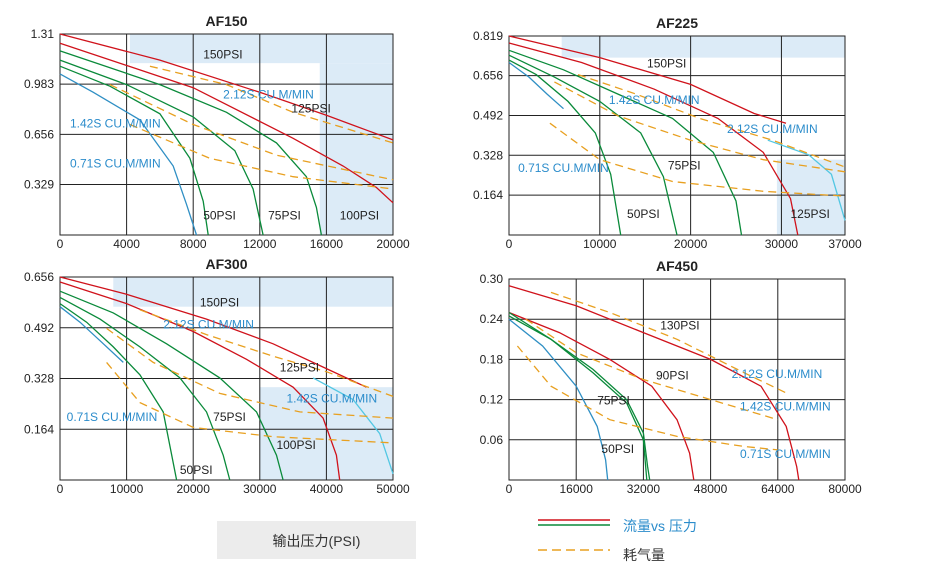  Describe the element at coordinates (488, 36) in the screenshot. I see `y-tick-label: 0.819` at that location.